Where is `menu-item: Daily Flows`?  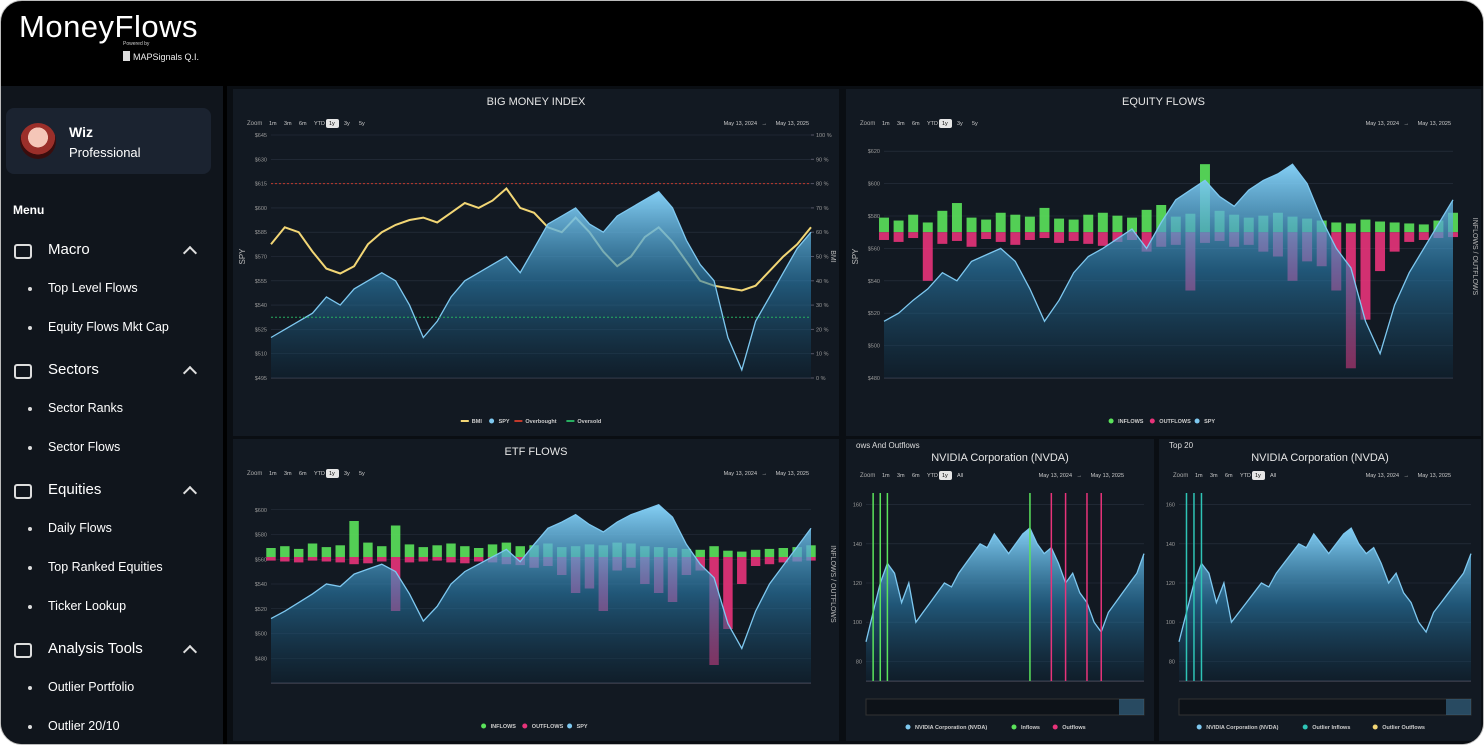 menu-item: Daily Flows is located at coordinates (70, 528).